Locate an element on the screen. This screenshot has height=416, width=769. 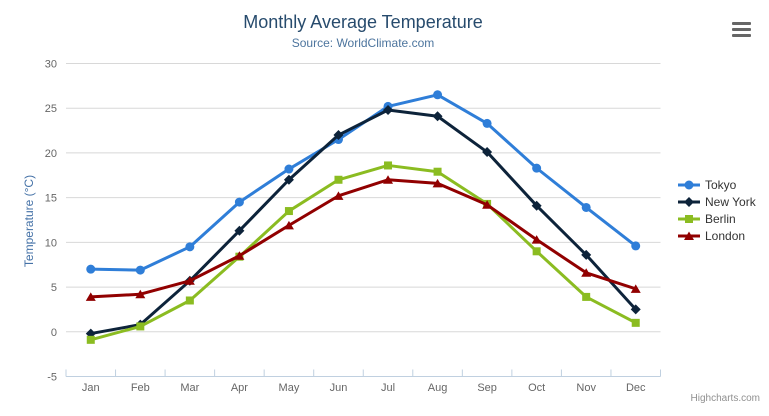
x-axis-label: Nov is located at coordinates (586, 388).